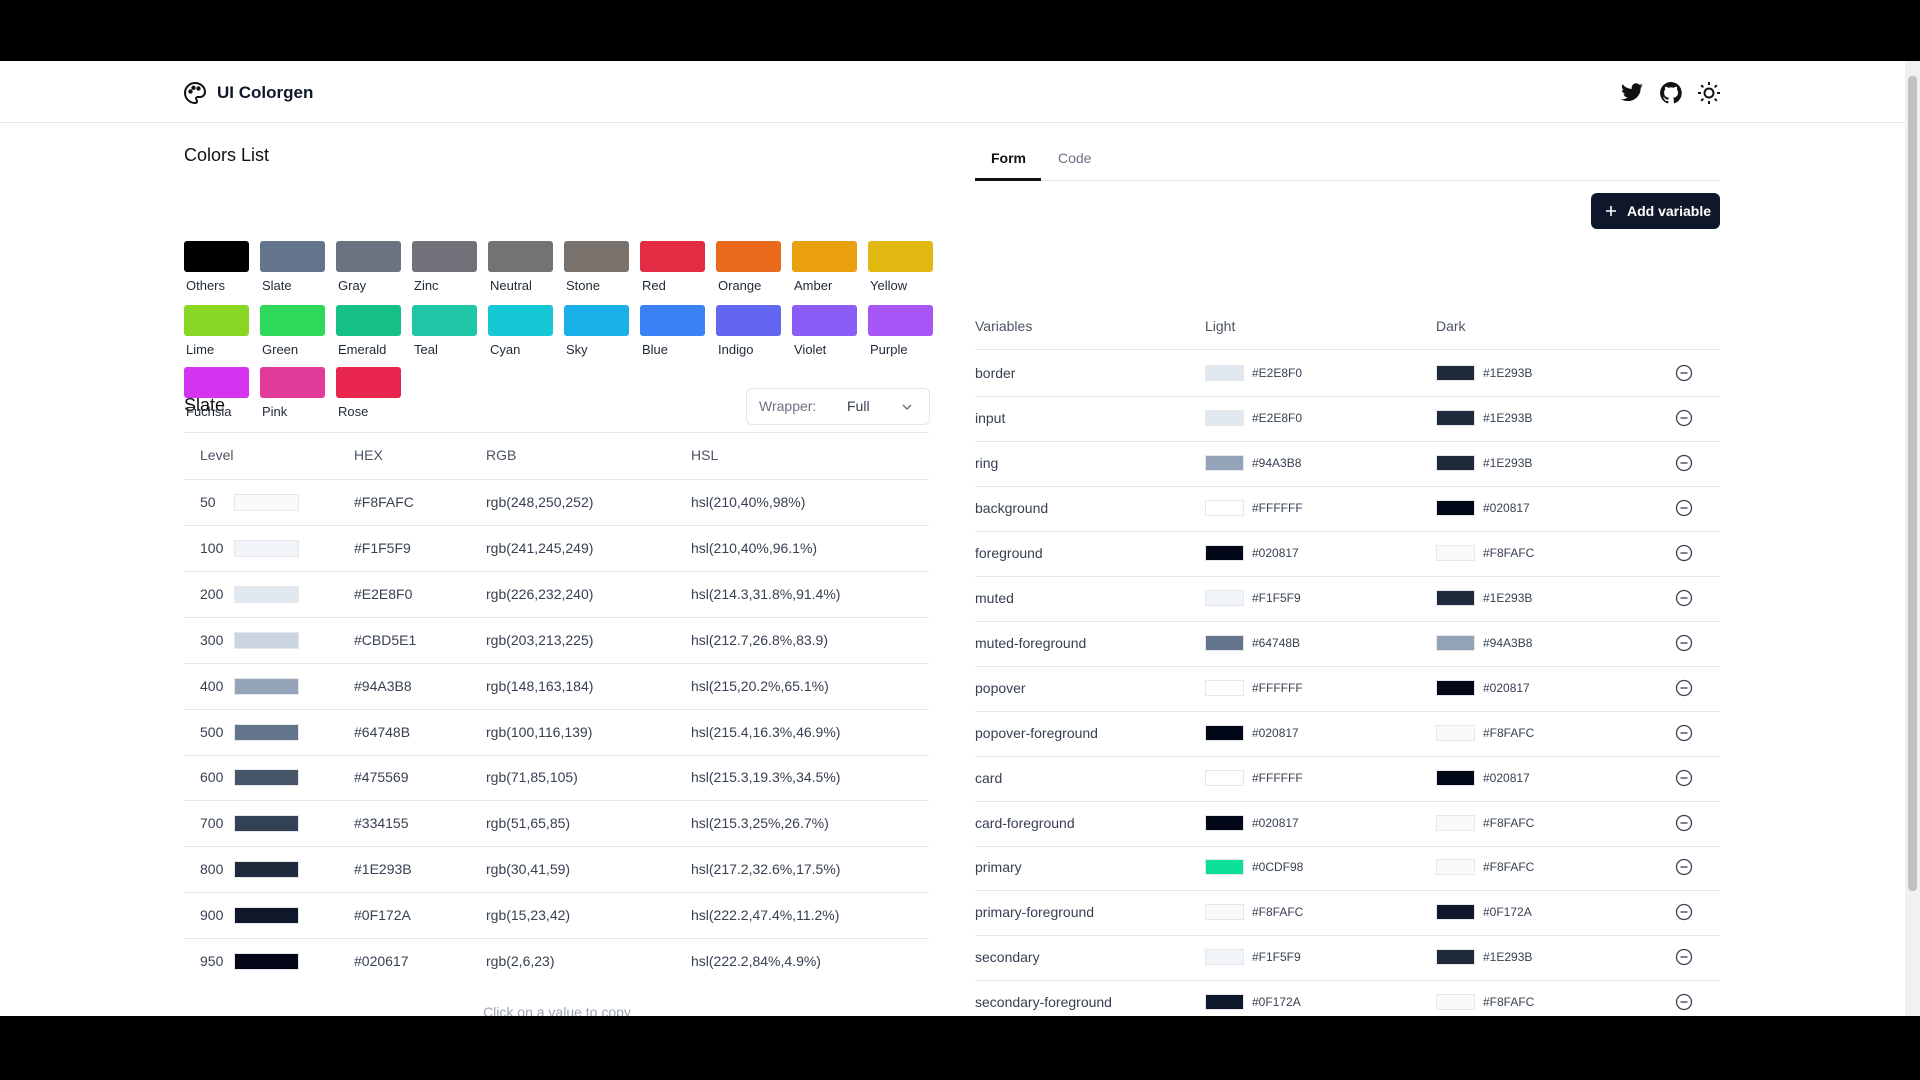  I want to click on color-name: Emerald, so click(362, 349).